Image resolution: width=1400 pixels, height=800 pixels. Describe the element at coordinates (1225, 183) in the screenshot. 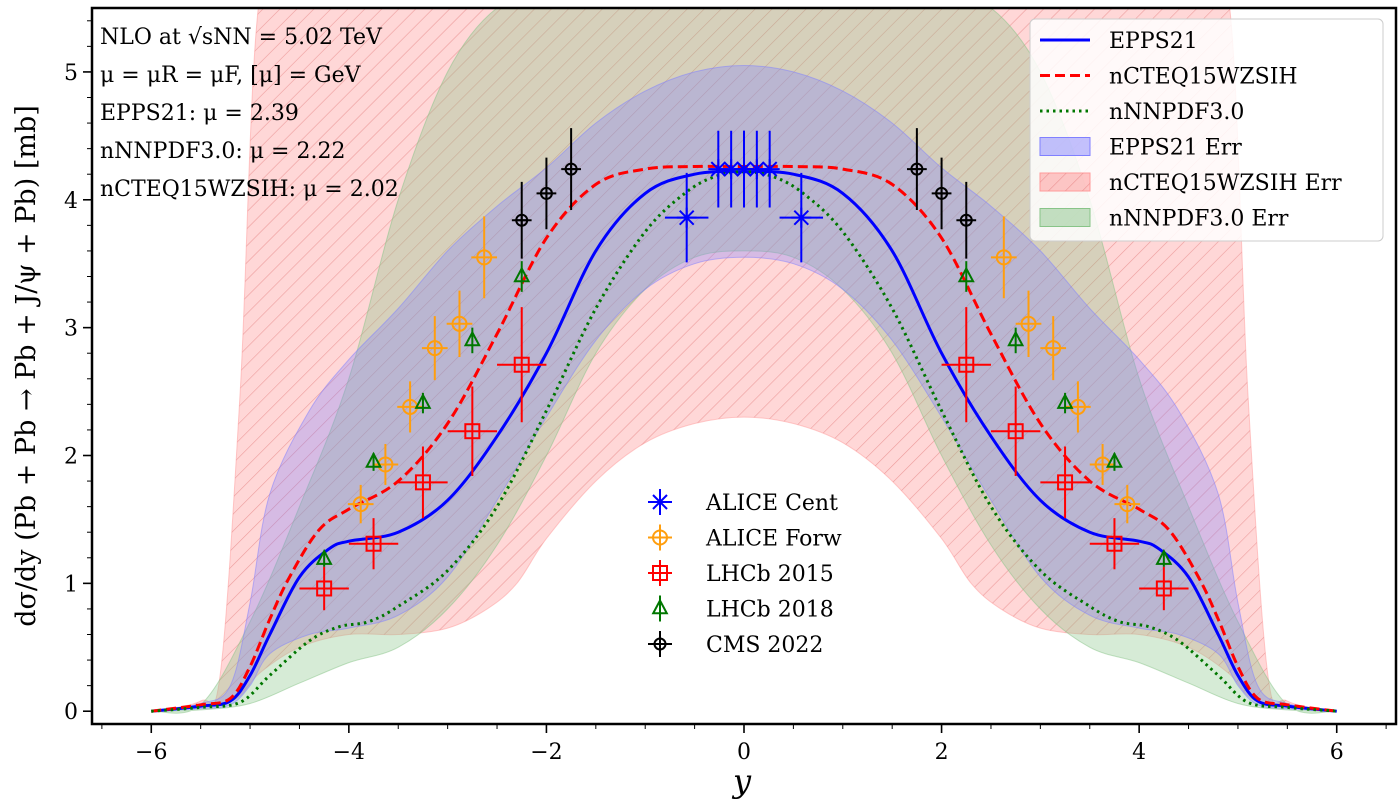

I see `legend-ncteq15wzsih-err-label: nCTEQ15WZSIH Err` at that location.